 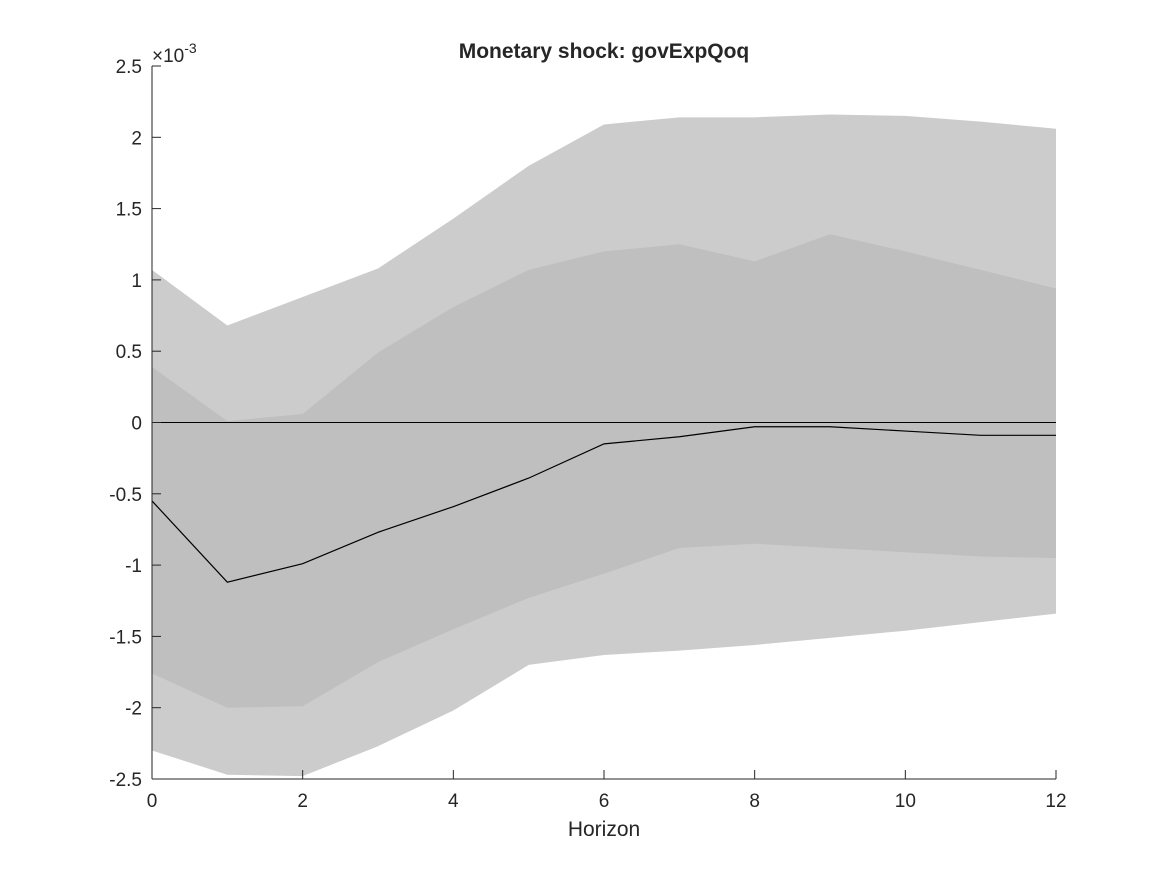 I want to click on y-axis-exponent-label: ×10⁻³, so click(x=174, y=53).